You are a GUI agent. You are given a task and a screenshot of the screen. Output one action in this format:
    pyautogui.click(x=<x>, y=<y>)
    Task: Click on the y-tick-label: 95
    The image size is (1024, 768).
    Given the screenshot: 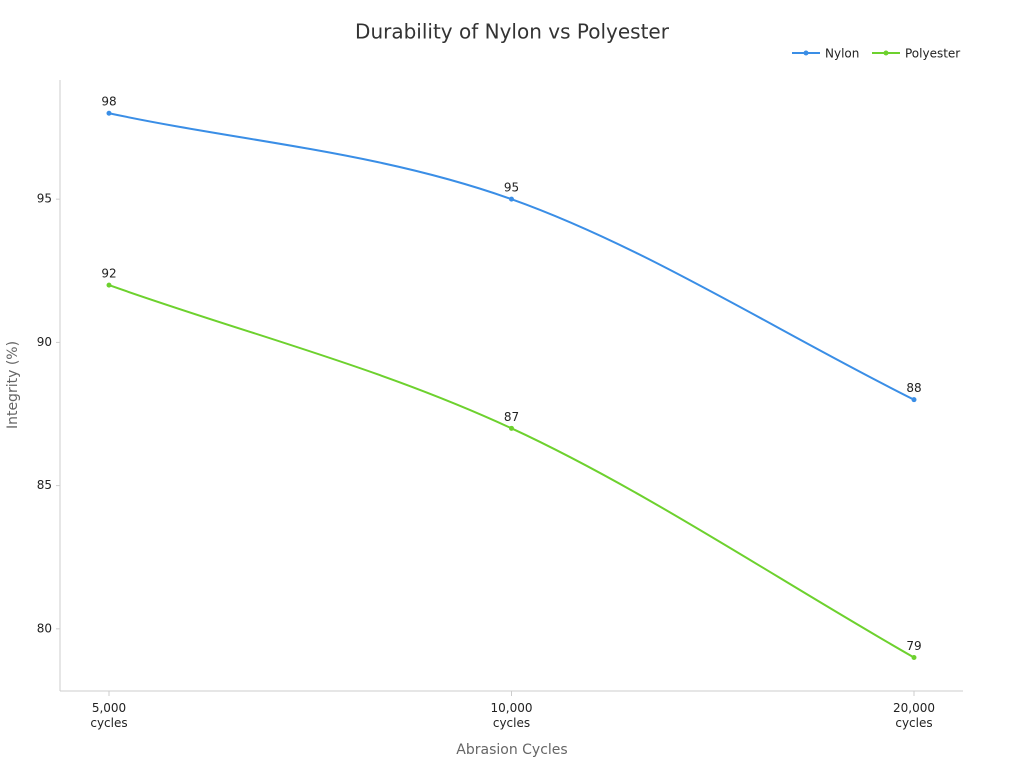 What is the action you would take?
    pyautogui.click(x=44, y=199)
    